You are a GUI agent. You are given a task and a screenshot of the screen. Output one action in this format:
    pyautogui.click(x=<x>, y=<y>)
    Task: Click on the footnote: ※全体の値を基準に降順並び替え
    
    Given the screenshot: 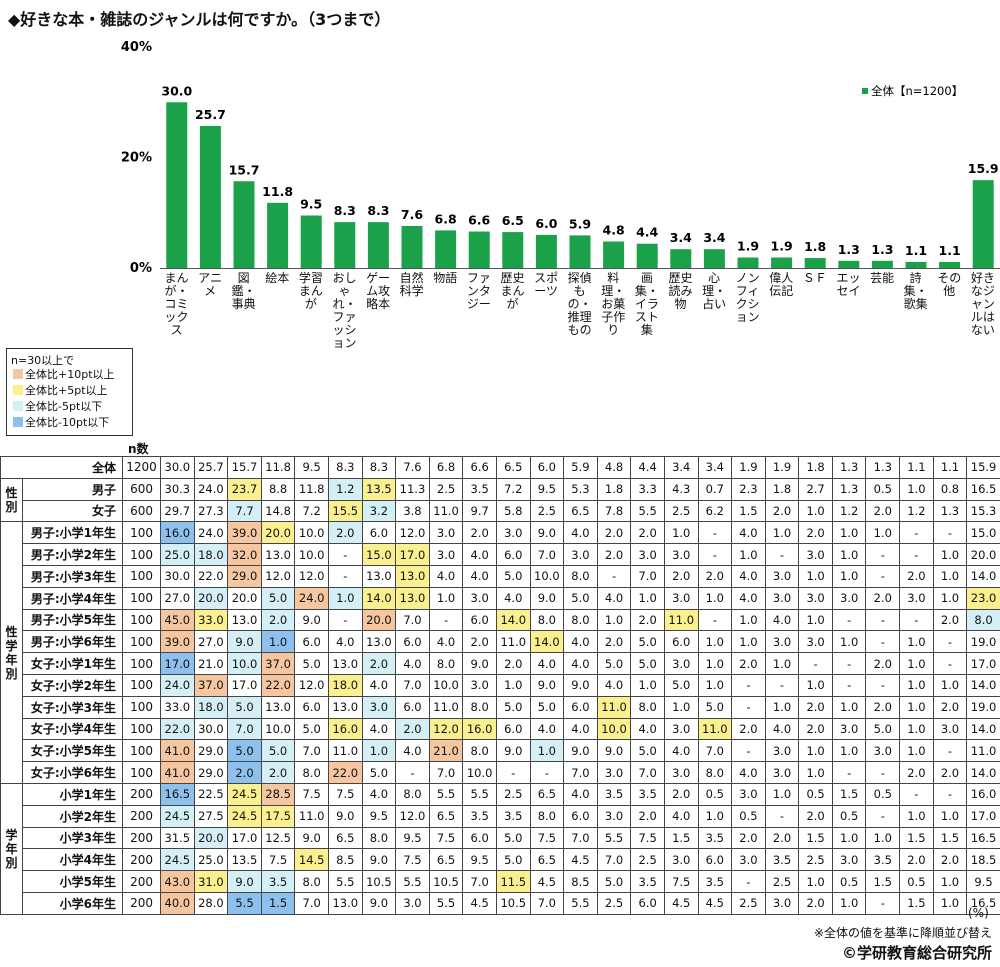 What is the action you would take?
    pyautogui.click(x=902, y=933)
    